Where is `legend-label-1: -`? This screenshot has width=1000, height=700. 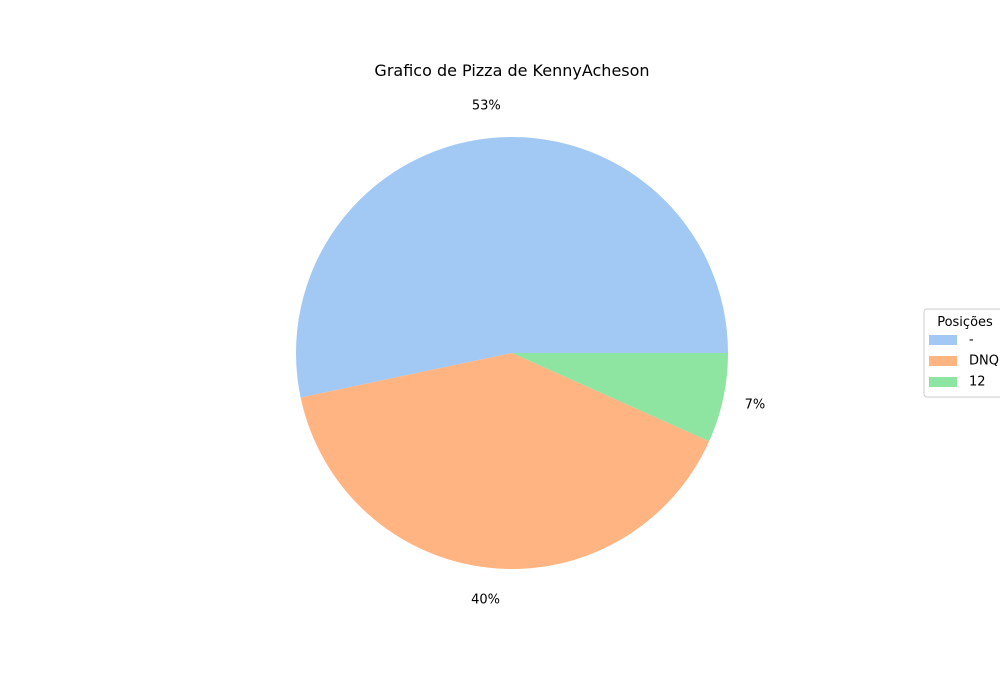
legend-label-1: - is located at coordinates (971, 340).